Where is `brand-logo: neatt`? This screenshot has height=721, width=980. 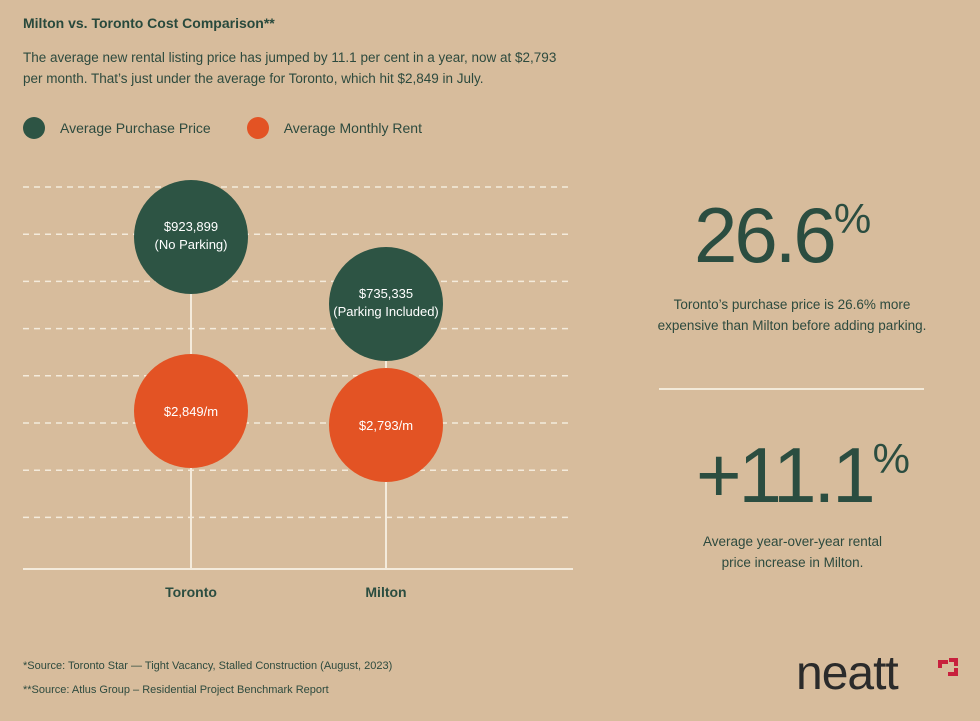
brand-logo: neatt is located at coordinates (847, 673).